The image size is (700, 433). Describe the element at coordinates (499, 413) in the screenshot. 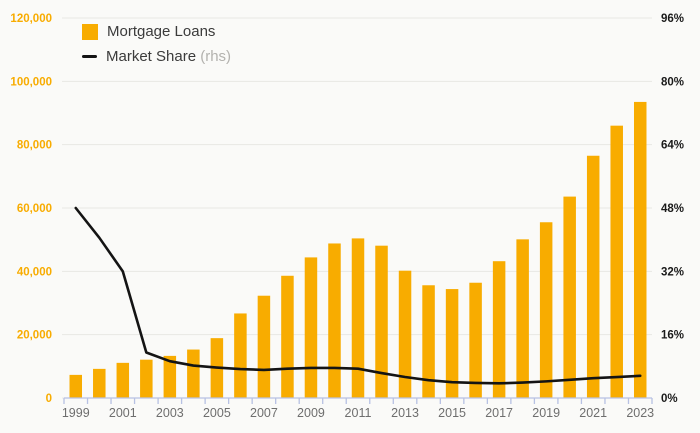

I see `x-axis-year-label: 2017` at that location.